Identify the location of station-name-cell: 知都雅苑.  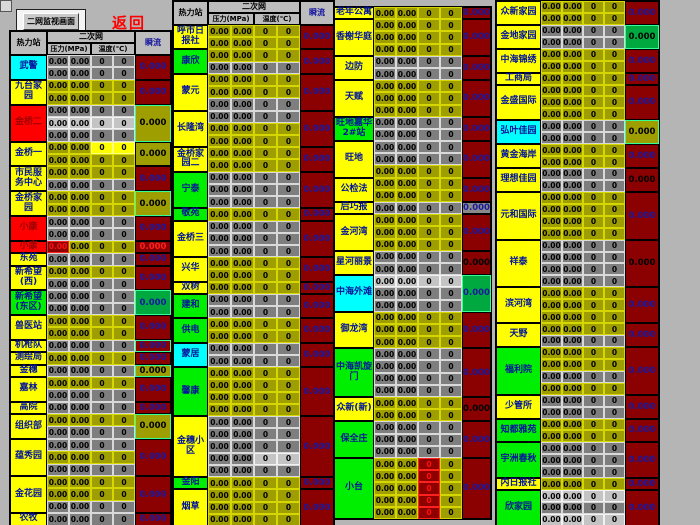
(518, 430).